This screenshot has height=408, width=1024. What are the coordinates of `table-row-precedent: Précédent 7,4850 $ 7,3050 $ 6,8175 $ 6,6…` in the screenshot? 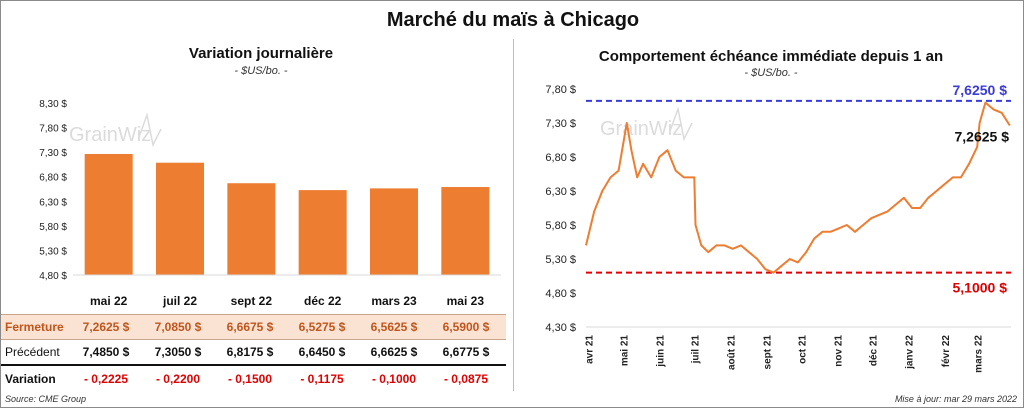 It's located at (253, 353).